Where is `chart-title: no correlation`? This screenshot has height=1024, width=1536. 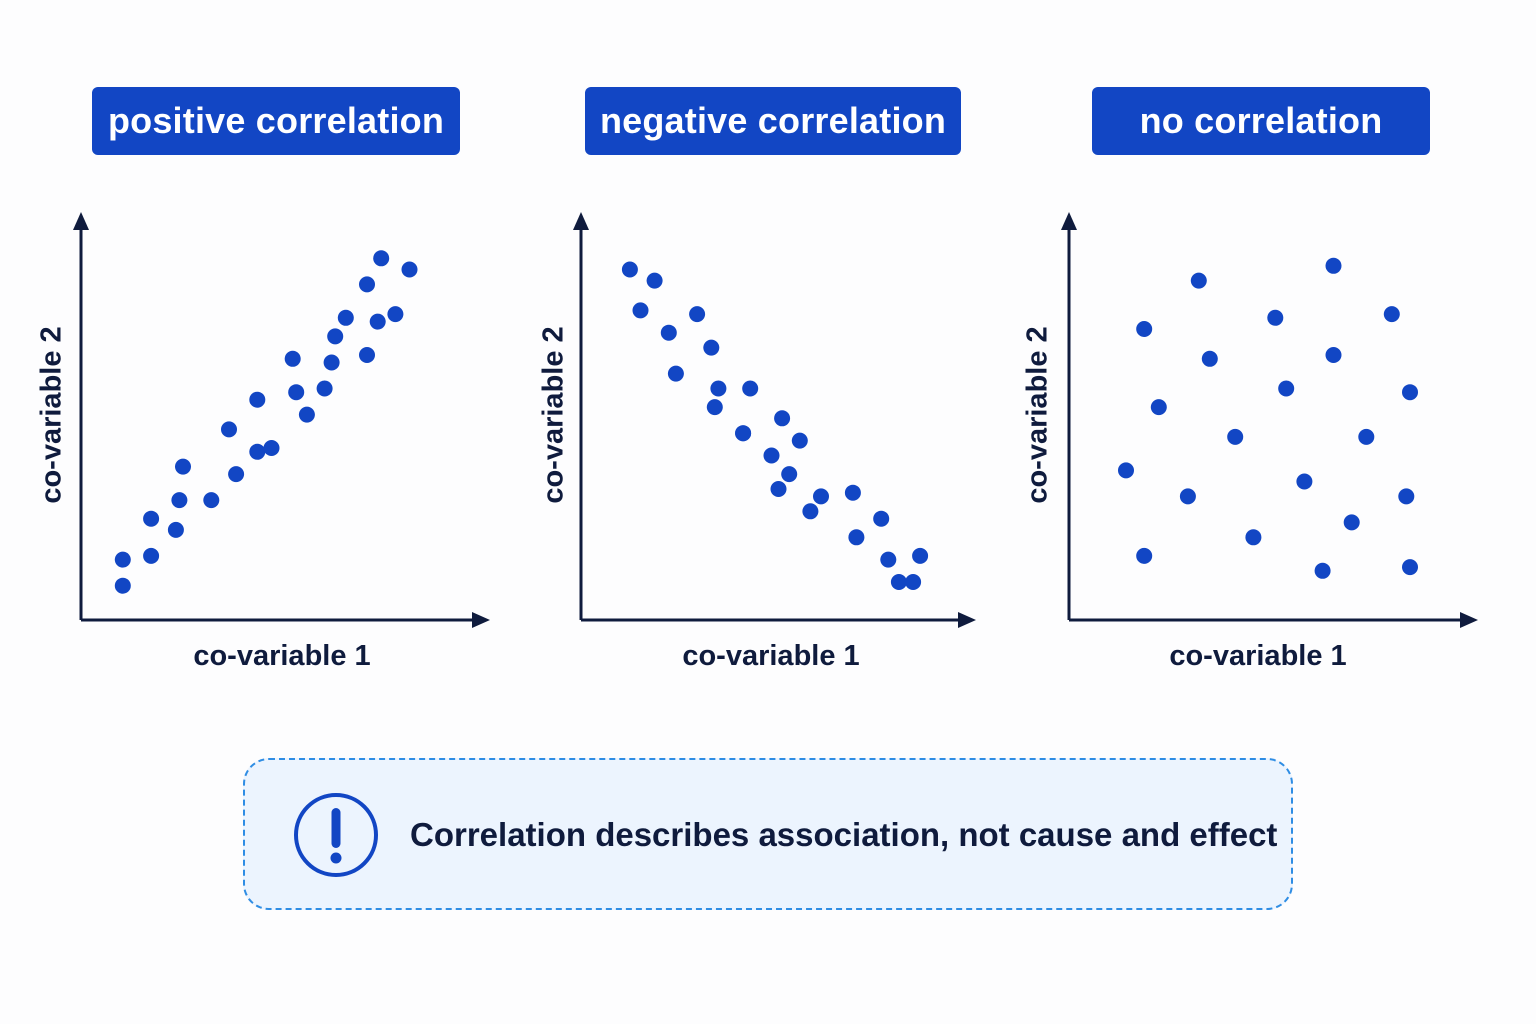 chart-title: no correlation is located at coordinates (1261, 121).